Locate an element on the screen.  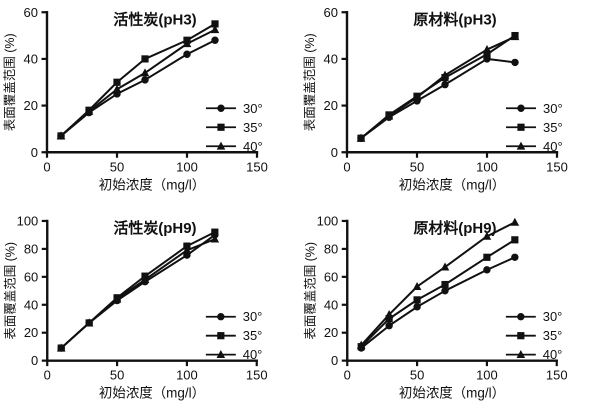
series-35° is located at coordinates (438, 86).